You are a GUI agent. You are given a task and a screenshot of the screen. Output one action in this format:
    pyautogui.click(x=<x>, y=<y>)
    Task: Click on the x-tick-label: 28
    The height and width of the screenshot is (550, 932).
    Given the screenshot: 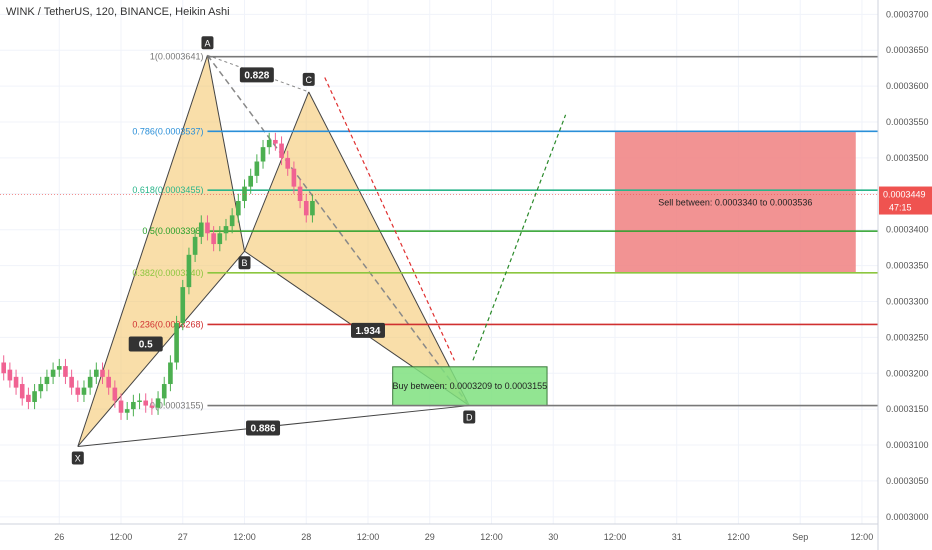 What is the action you would take?
    pyautogui.click(x=306, y=537)
    